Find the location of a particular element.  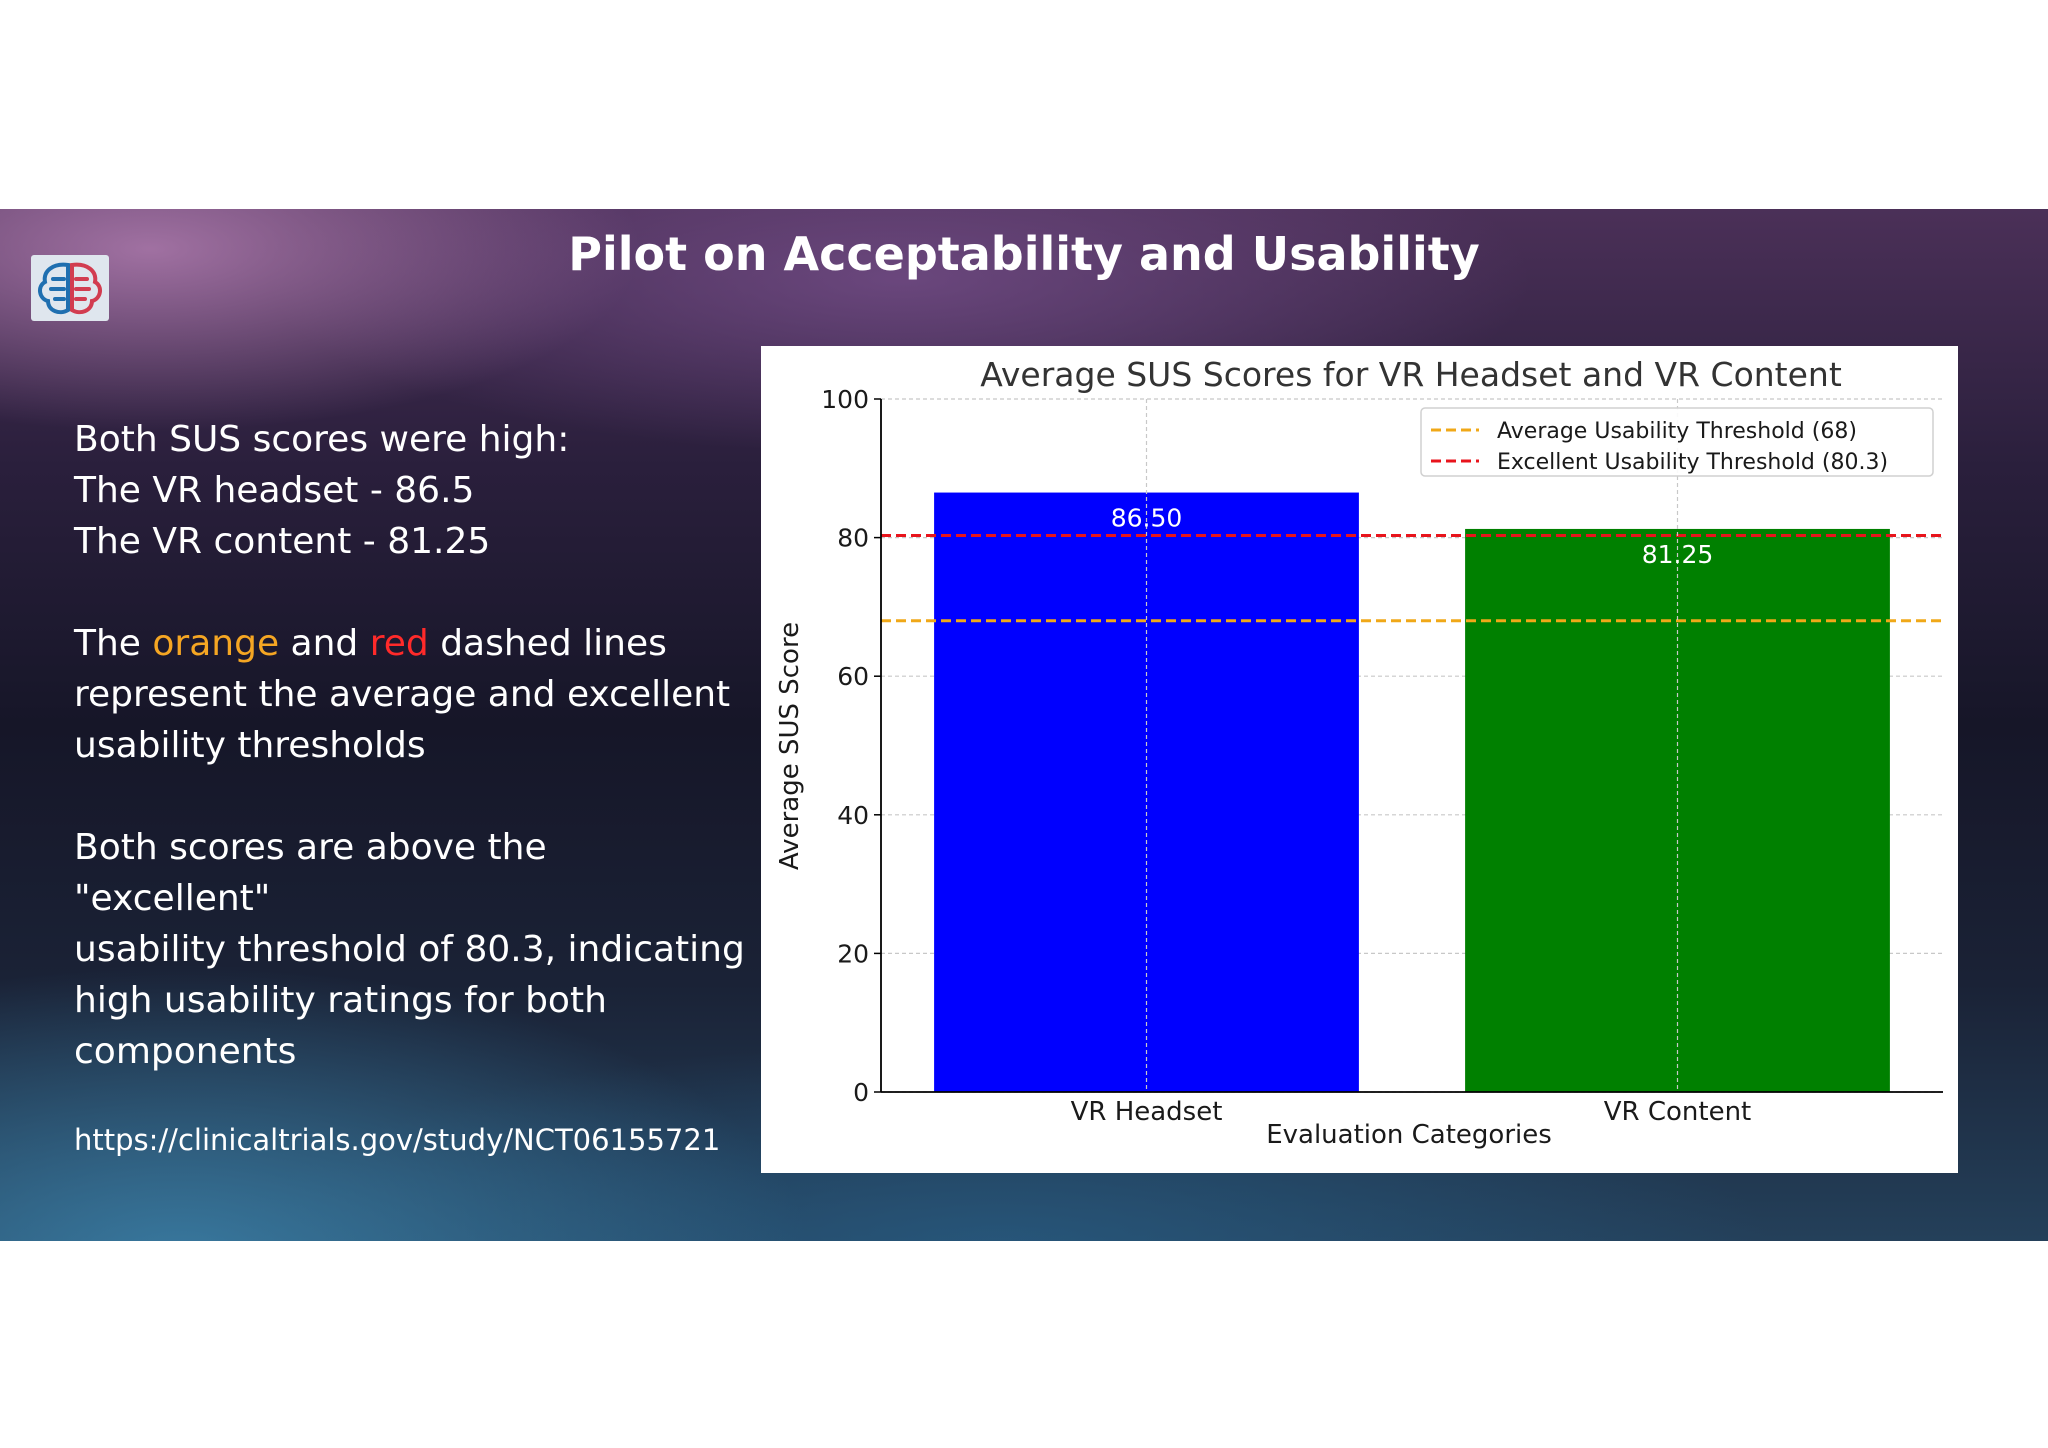

slide-title: Pilot on Acceptability and Usability is located at coordinates (1024, 254).